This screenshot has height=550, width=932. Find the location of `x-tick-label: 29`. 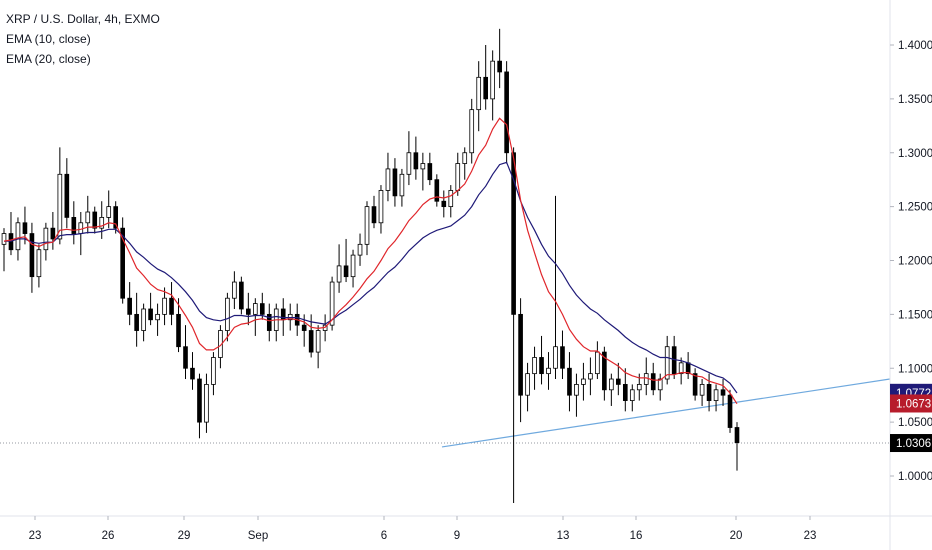

x-tick-label: 29 is located at coordinates (184, 536).